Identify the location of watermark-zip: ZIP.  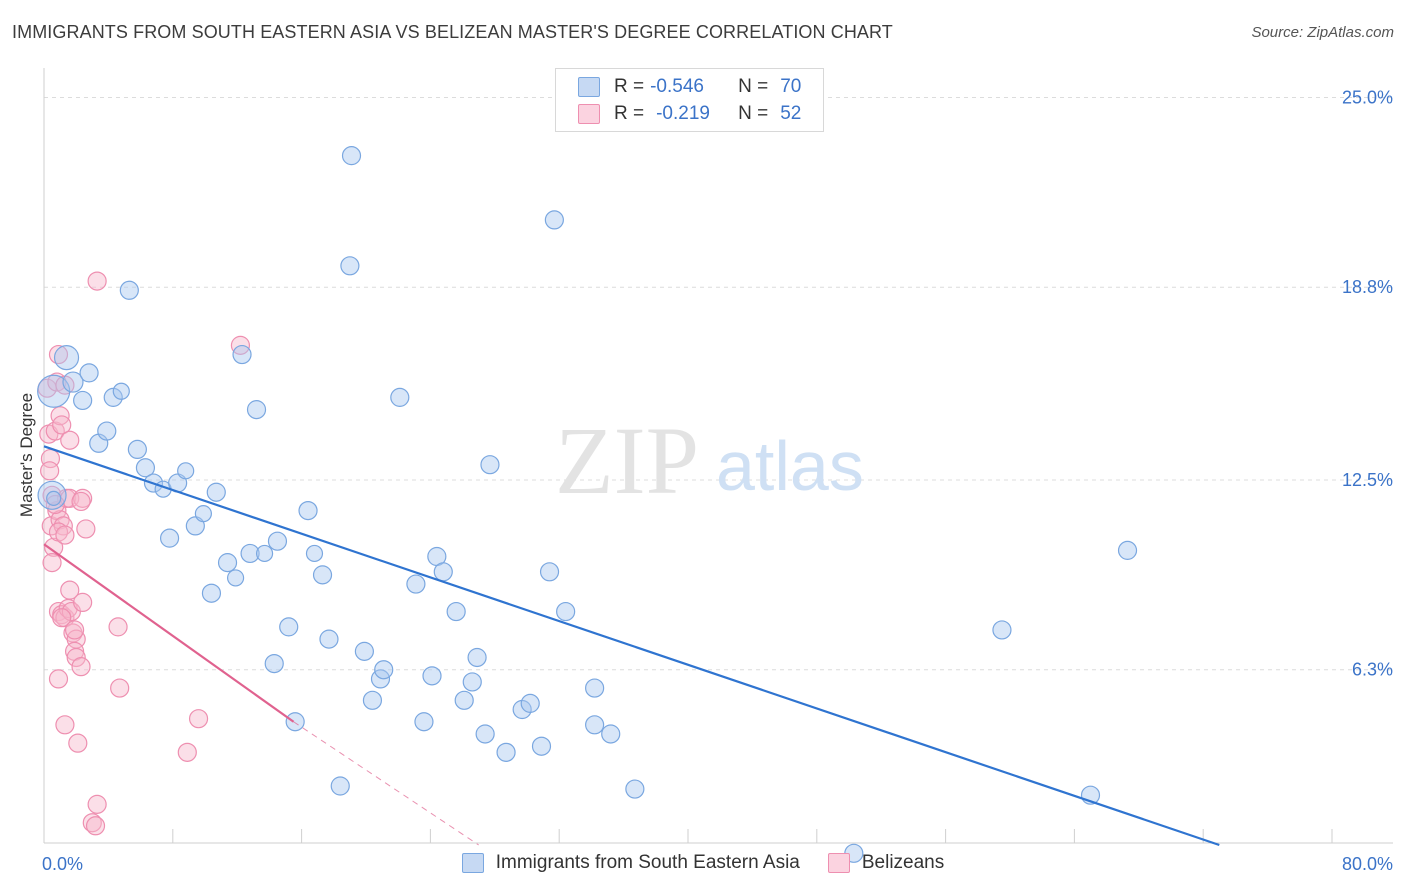
(627, 460).